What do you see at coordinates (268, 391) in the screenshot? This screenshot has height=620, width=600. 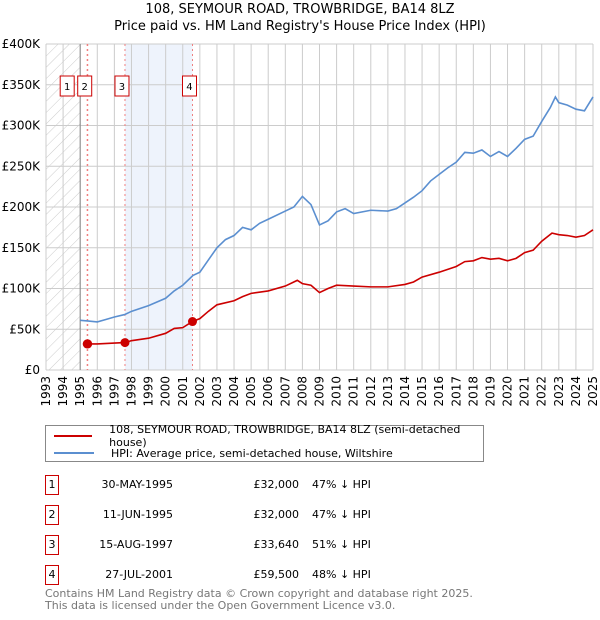 I see `x-tick-label: 2006` at bounding box center [268, 391].